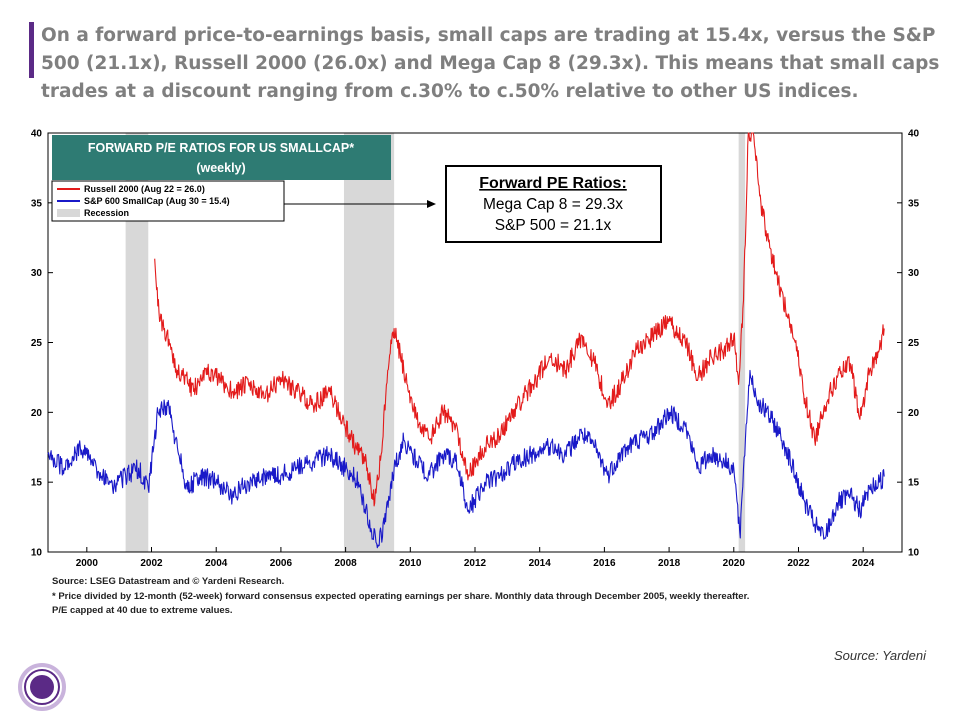  What do you see at coordinates (904, 655) in the screenshot?
I see `source-name: Yardeni` at bounding box center [904, 655].